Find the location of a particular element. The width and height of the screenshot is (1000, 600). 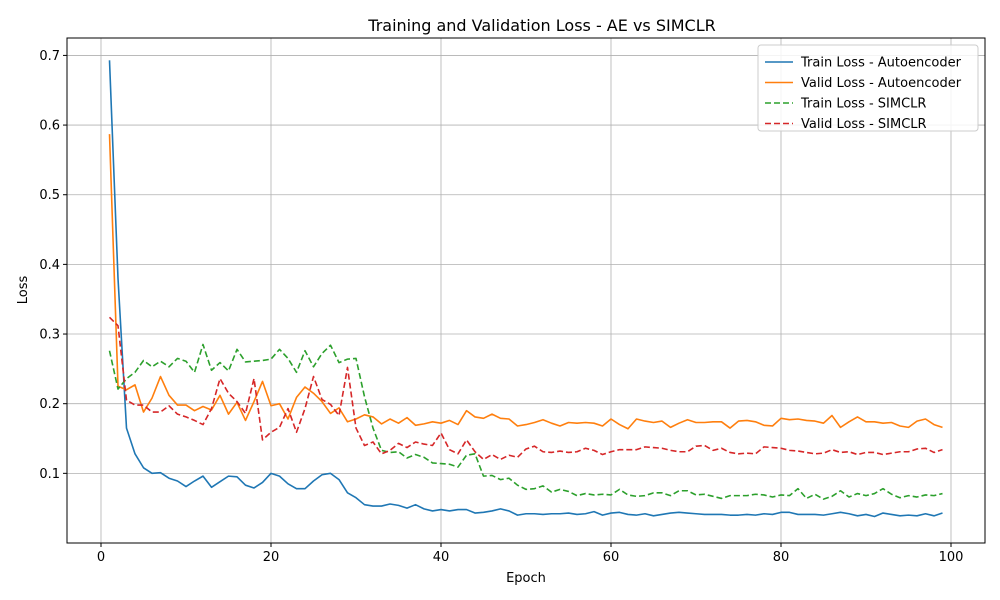

x-axis-ticks: 0 20 40 60 80 100 is located at coordinates (530, 554).